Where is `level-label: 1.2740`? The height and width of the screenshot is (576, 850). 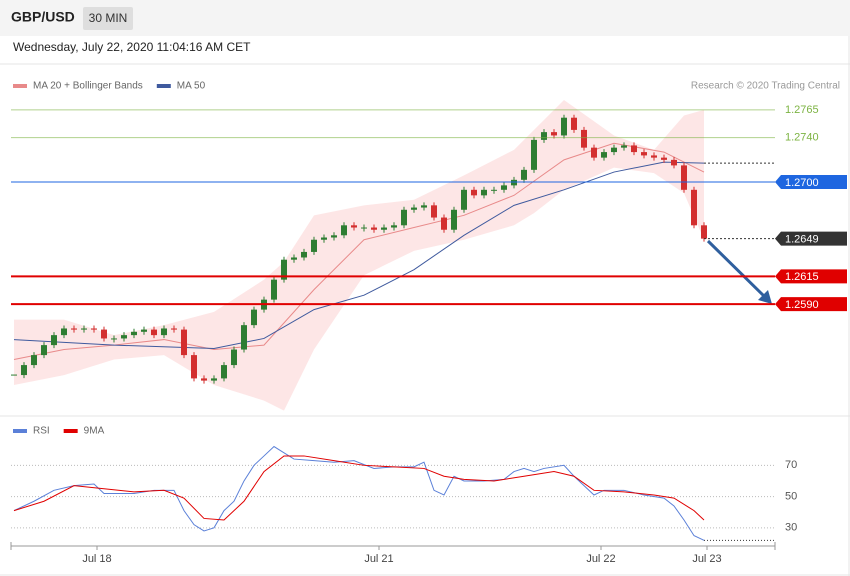
level-label: 1.2740 is located at coordinates (802, 138).